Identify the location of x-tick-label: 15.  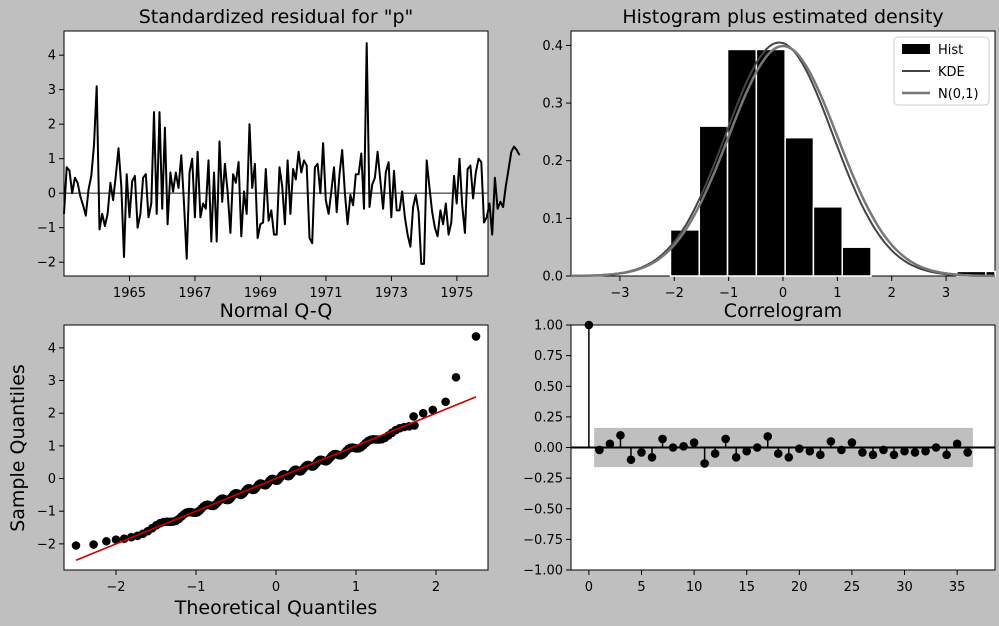
(746, 587).